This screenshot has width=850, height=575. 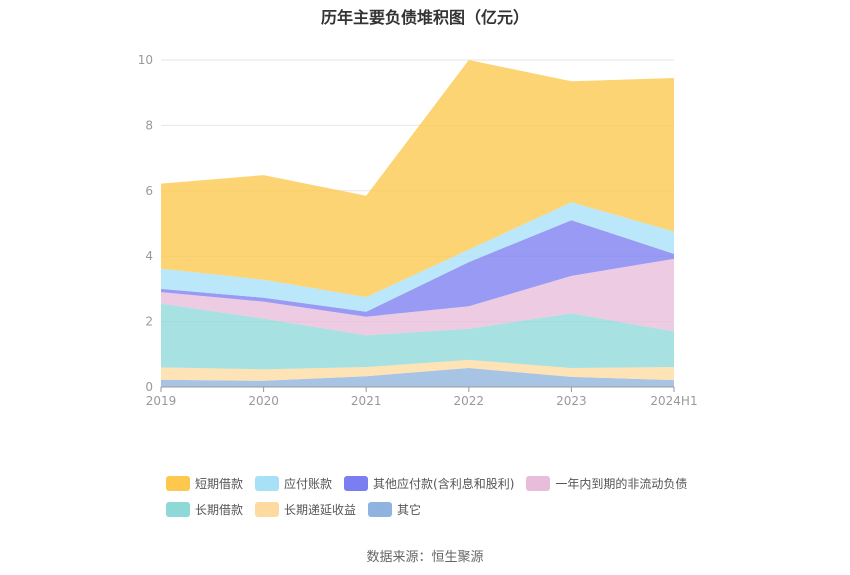 I want to click on legend-item: 短期借款, so click(x=204, y=483).